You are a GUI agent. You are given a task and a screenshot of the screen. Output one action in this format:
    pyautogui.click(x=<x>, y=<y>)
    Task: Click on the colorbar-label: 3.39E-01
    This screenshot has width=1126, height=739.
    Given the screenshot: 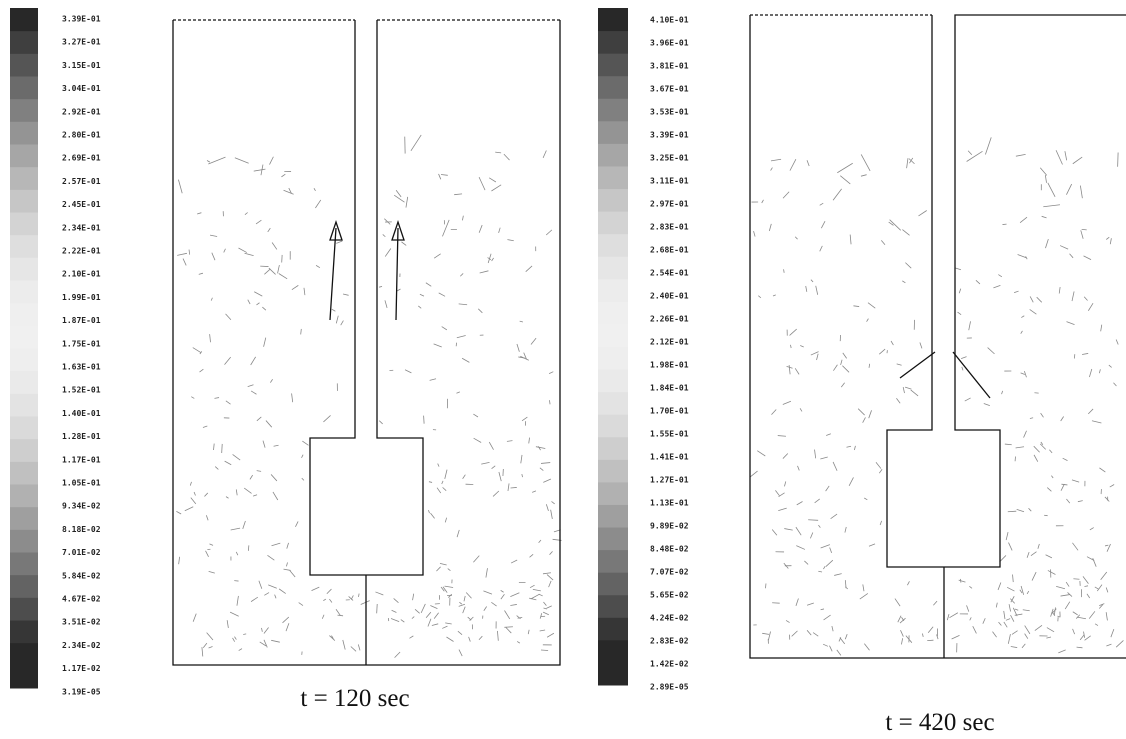 What is the action you would take?
    pyautogui.click(x=669, y=135)
    